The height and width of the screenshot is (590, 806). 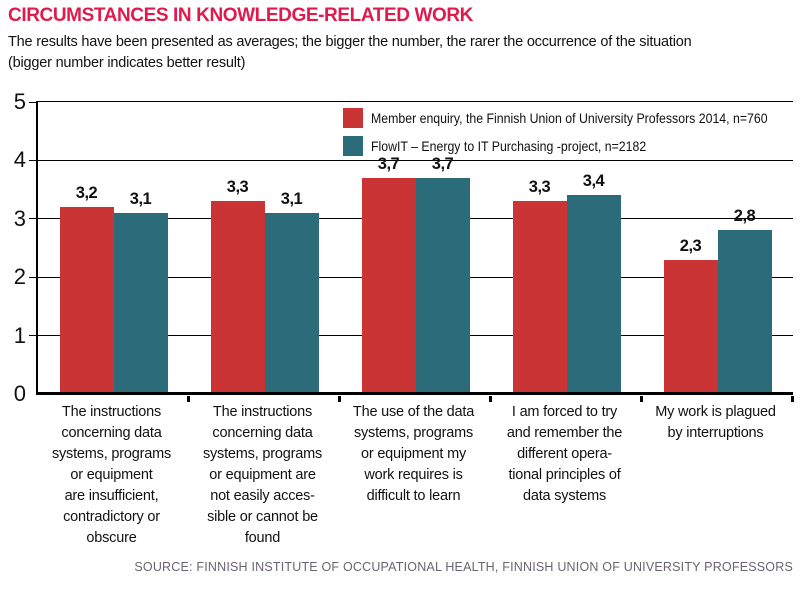 I want to click on bar-series0-cat1, so click(x=237, y=297).